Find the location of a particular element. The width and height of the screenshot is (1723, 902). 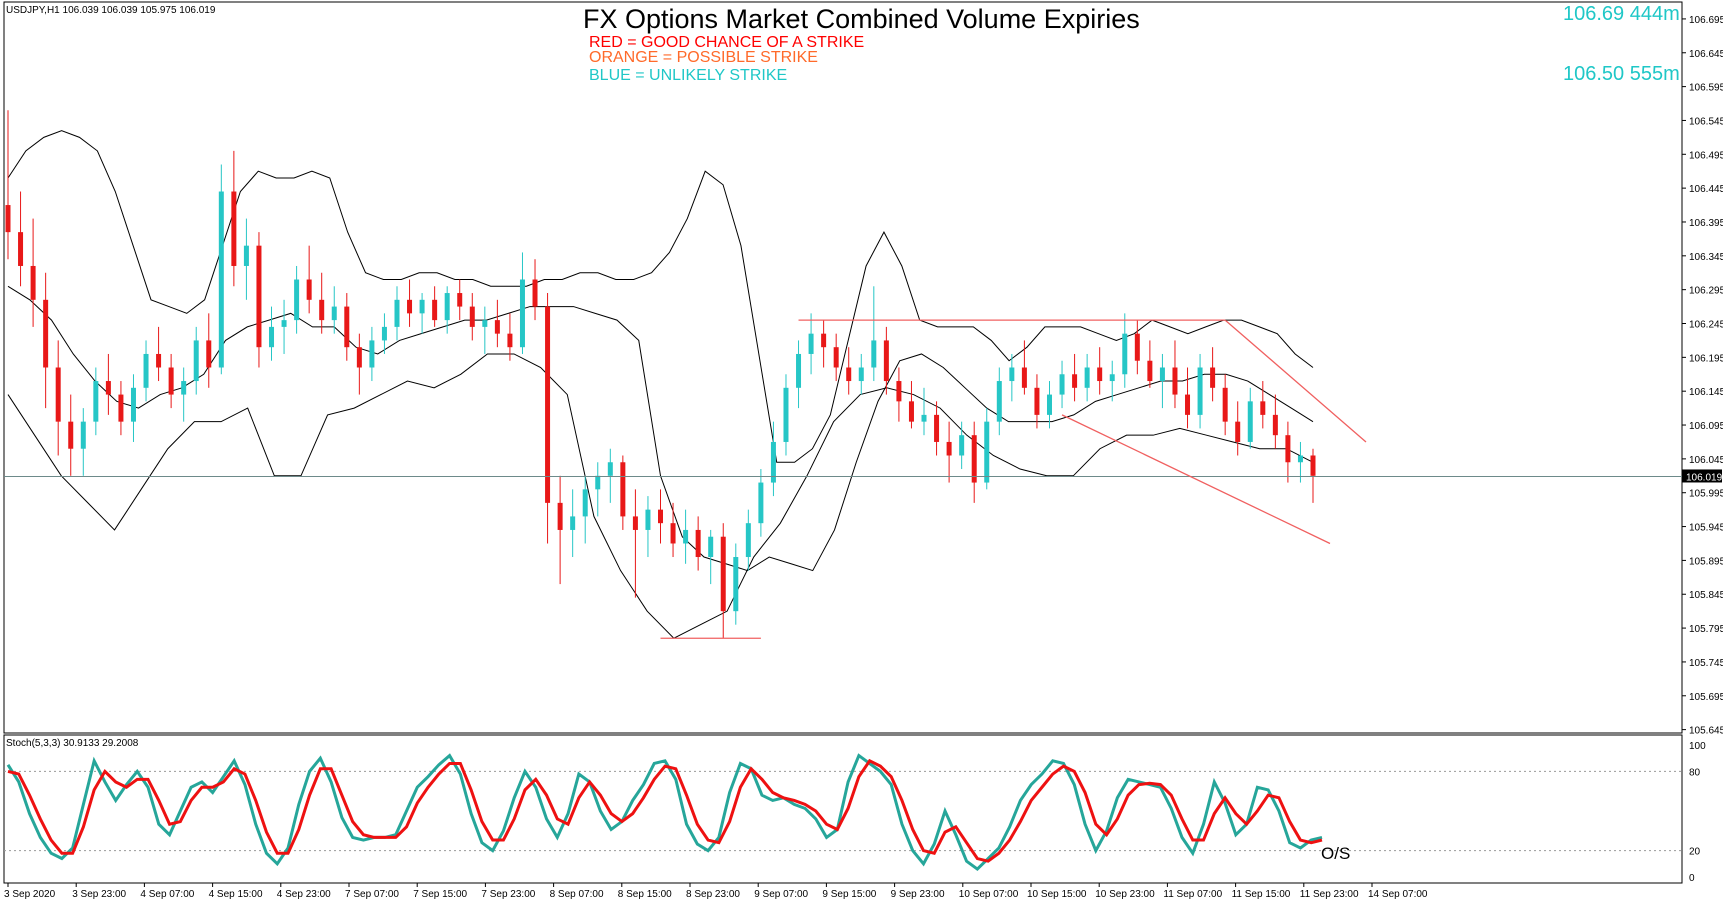

time-tick-label: 11 Sep 23:00 is located at coordinates (1329, 894).